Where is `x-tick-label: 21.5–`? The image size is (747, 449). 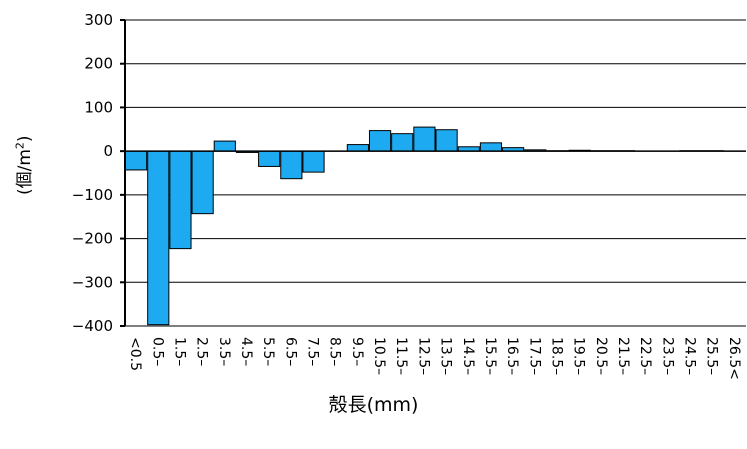
x-tick-label: 21.5– is located at coordinates (623, 356).